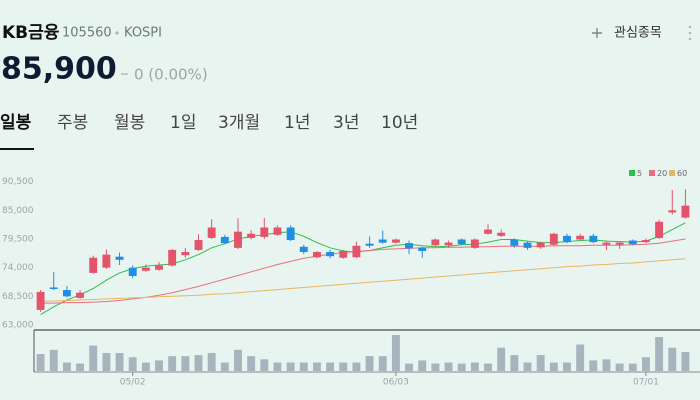 The height and width of the screenshot is (400, 700). What do you see at coordinates (297, 123) in the screenshot?
I see `tab: 1년` at bounding box center [297, 123].